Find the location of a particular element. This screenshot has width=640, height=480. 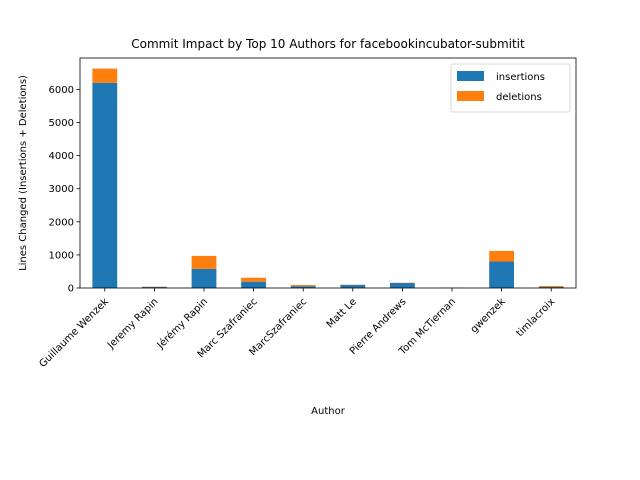

y-axis-label: Lines Changed (Insertions + Deletions) is located at coordinates (23, 173).